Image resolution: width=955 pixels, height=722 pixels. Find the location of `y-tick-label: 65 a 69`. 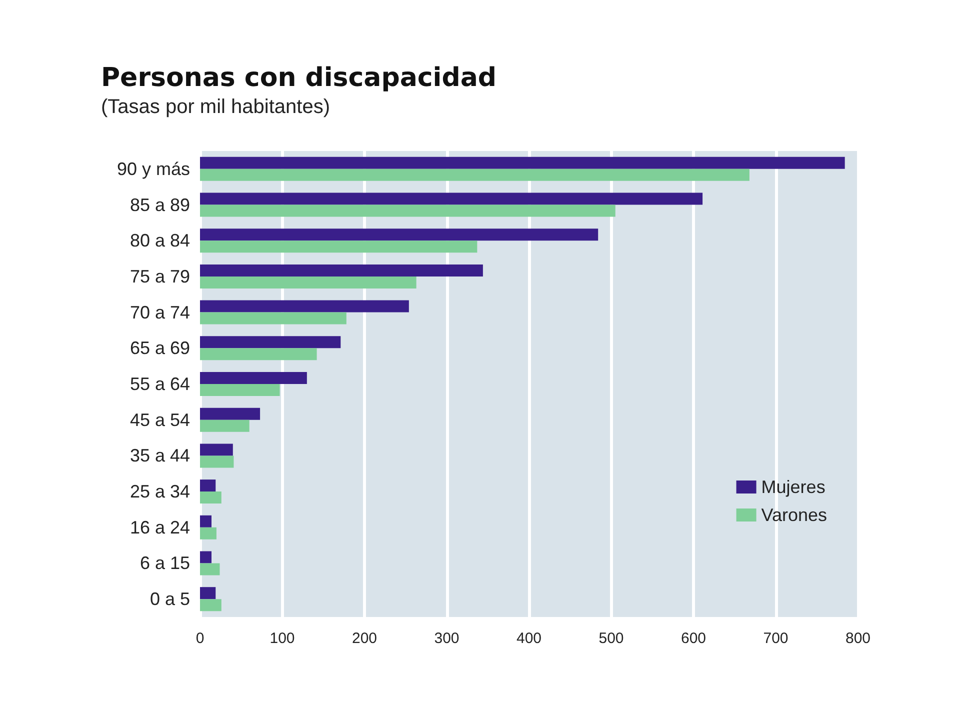

y-tick-label: 65 a 69 is located at coordinates (160, 348).